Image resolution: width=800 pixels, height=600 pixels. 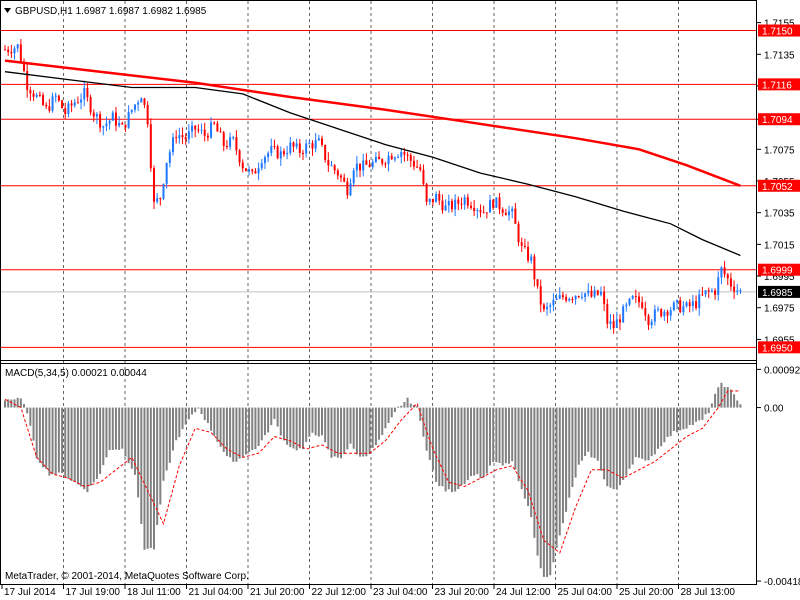 I want to click on triangle-down-icon, so click(x=7, y=10).